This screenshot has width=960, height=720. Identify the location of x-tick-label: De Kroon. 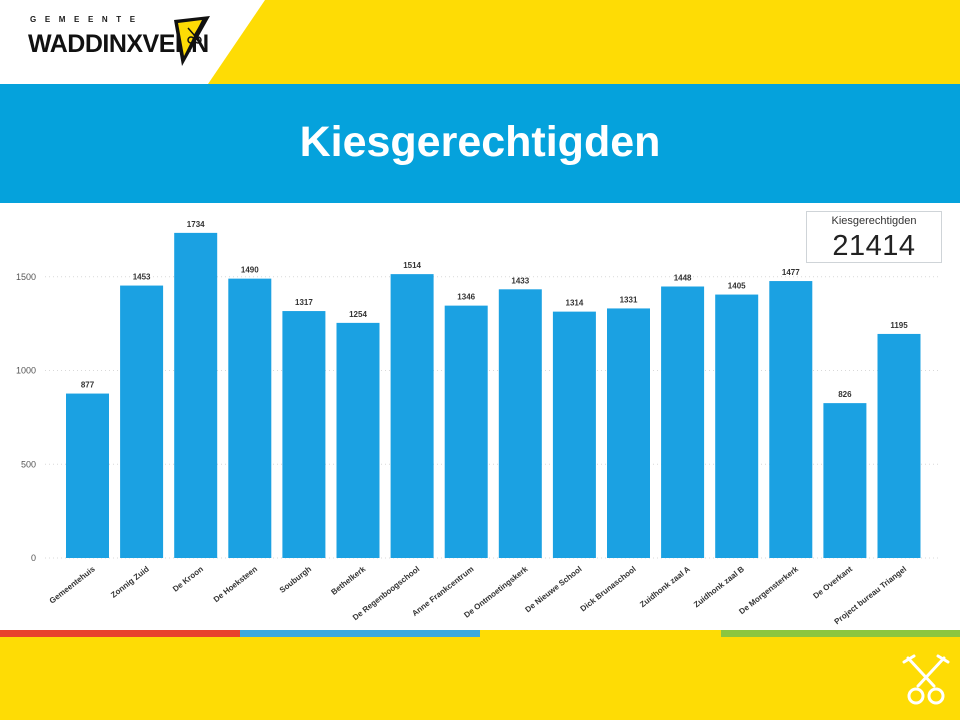
(188, 578).